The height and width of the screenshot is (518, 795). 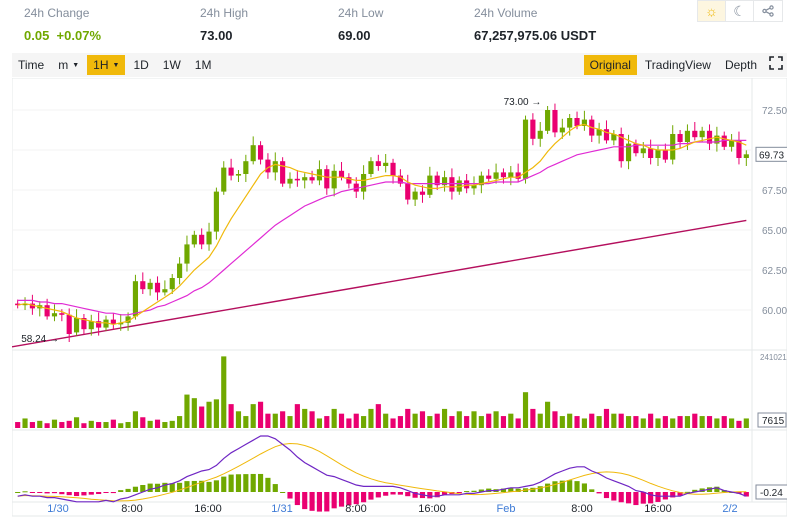 What do you see at coordinates (171, 65) in the screenshot?
I see `interval-1w: 1W` at bounding box center [171, 65].